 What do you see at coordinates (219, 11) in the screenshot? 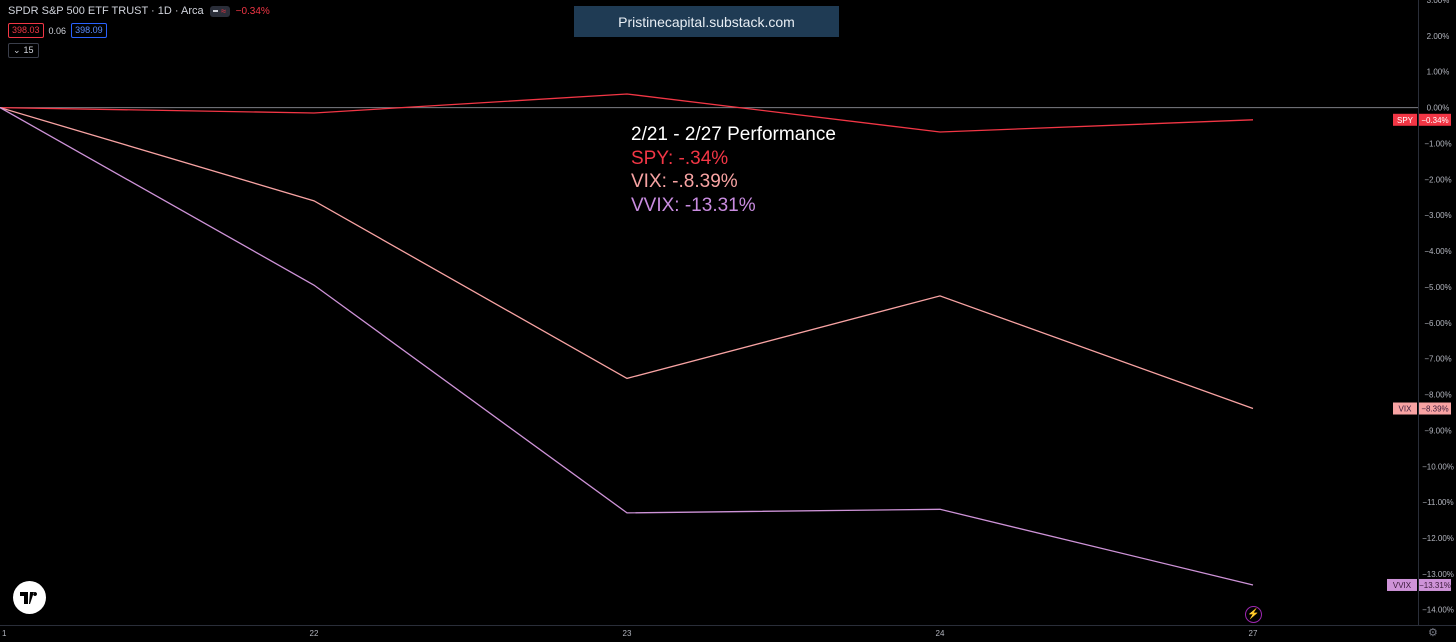
I see `eye-toggle-icon: ≈` at bounding box center [219, 11].